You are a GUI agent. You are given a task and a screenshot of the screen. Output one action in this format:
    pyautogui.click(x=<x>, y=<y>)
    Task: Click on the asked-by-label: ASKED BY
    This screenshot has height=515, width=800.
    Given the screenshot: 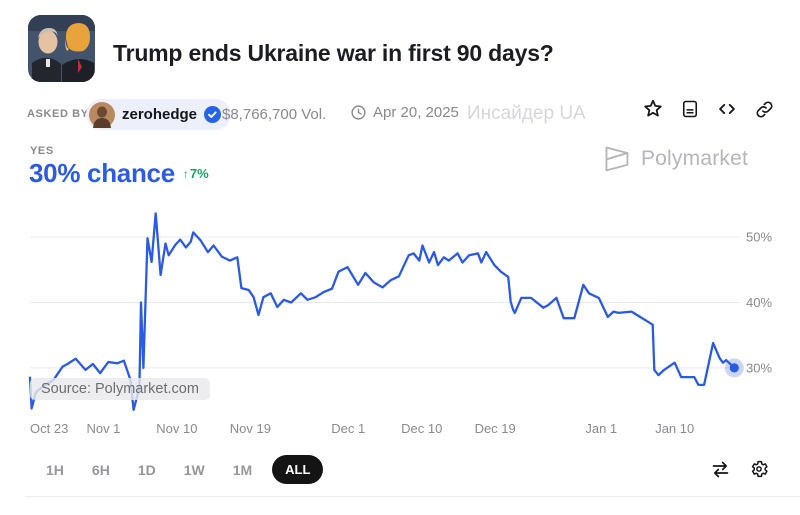 What is the action you would take?
    pyautogui.click(x=58, y=114)
    